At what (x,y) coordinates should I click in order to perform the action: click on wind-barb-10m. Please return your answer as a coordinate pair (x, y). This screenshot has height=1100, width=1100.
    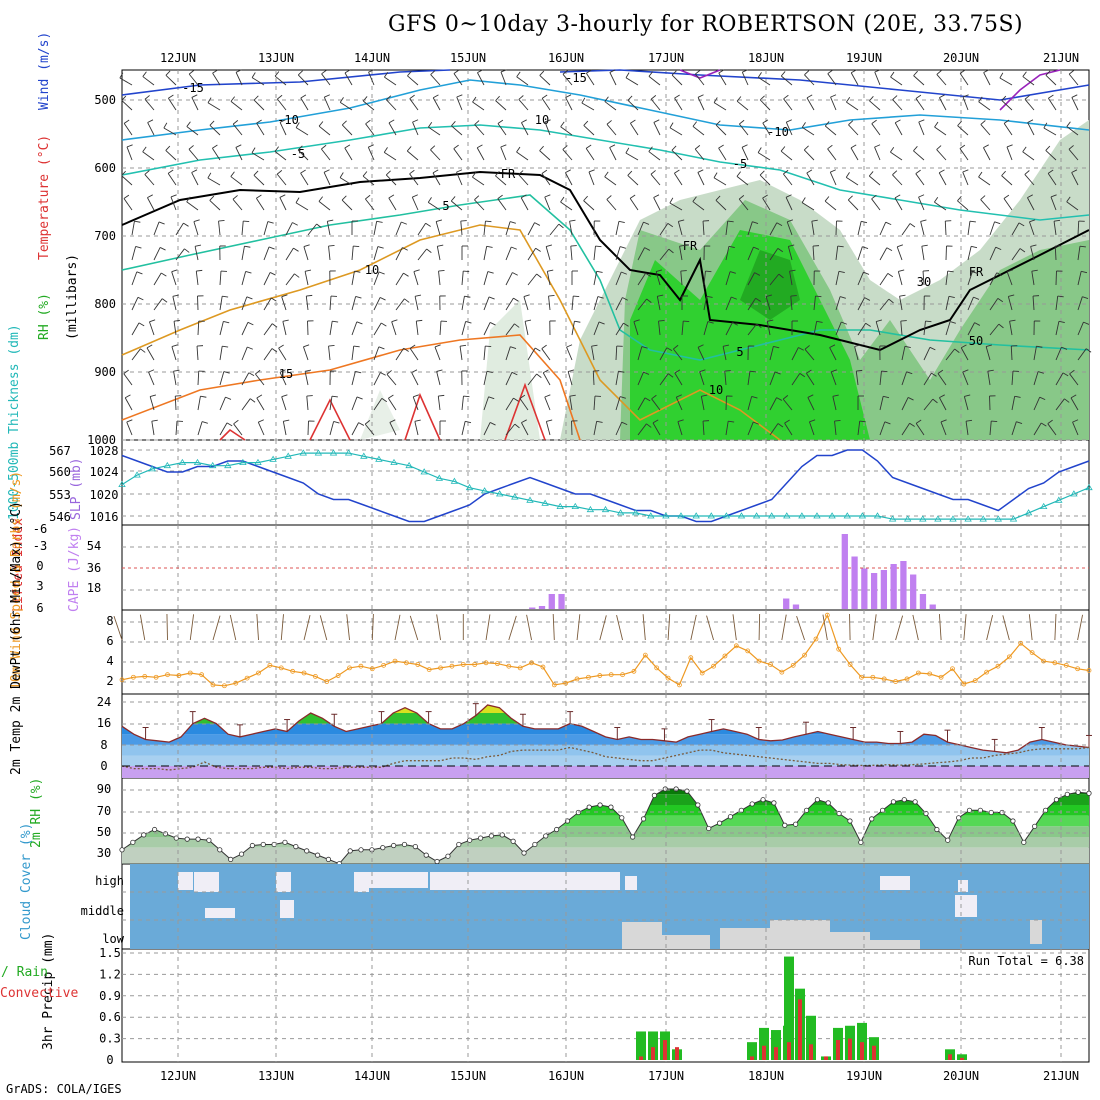
    Looking at the image, I should click on (850, 627).